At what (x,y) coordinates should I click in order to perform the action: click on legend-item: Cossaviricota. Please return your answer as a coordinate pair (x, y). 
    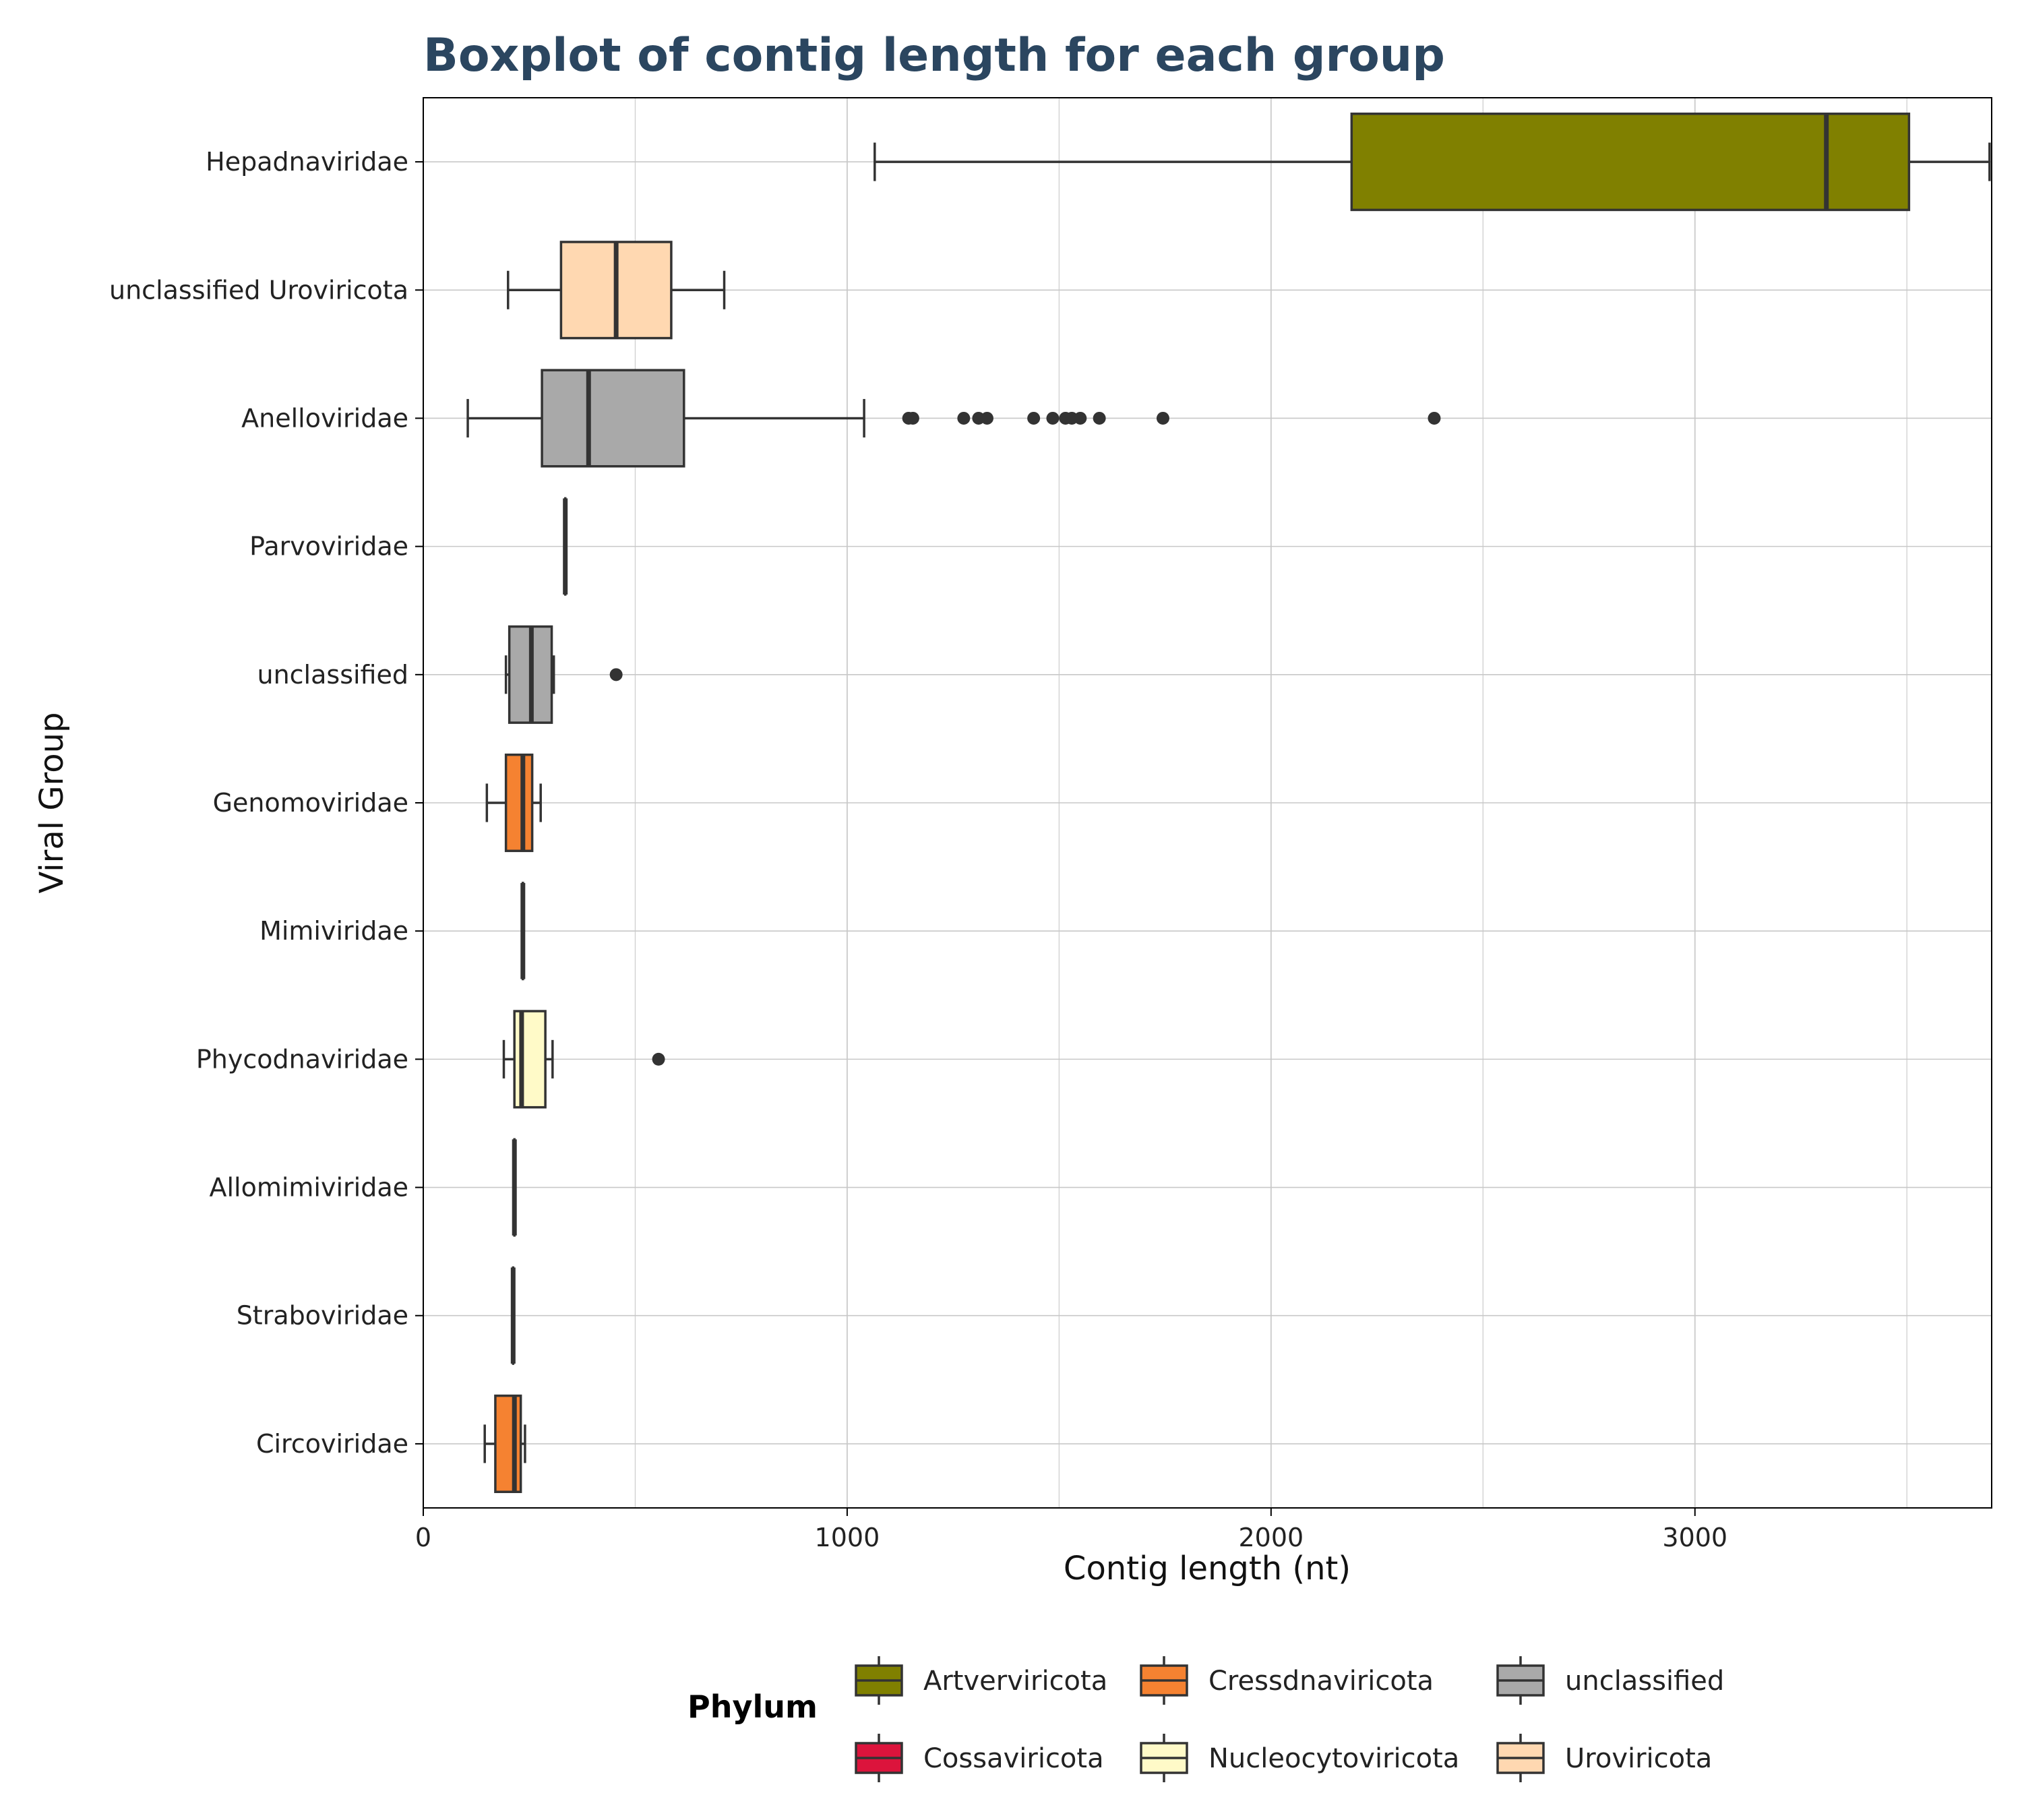
    Looking at the image, I should click on (979, 1758).